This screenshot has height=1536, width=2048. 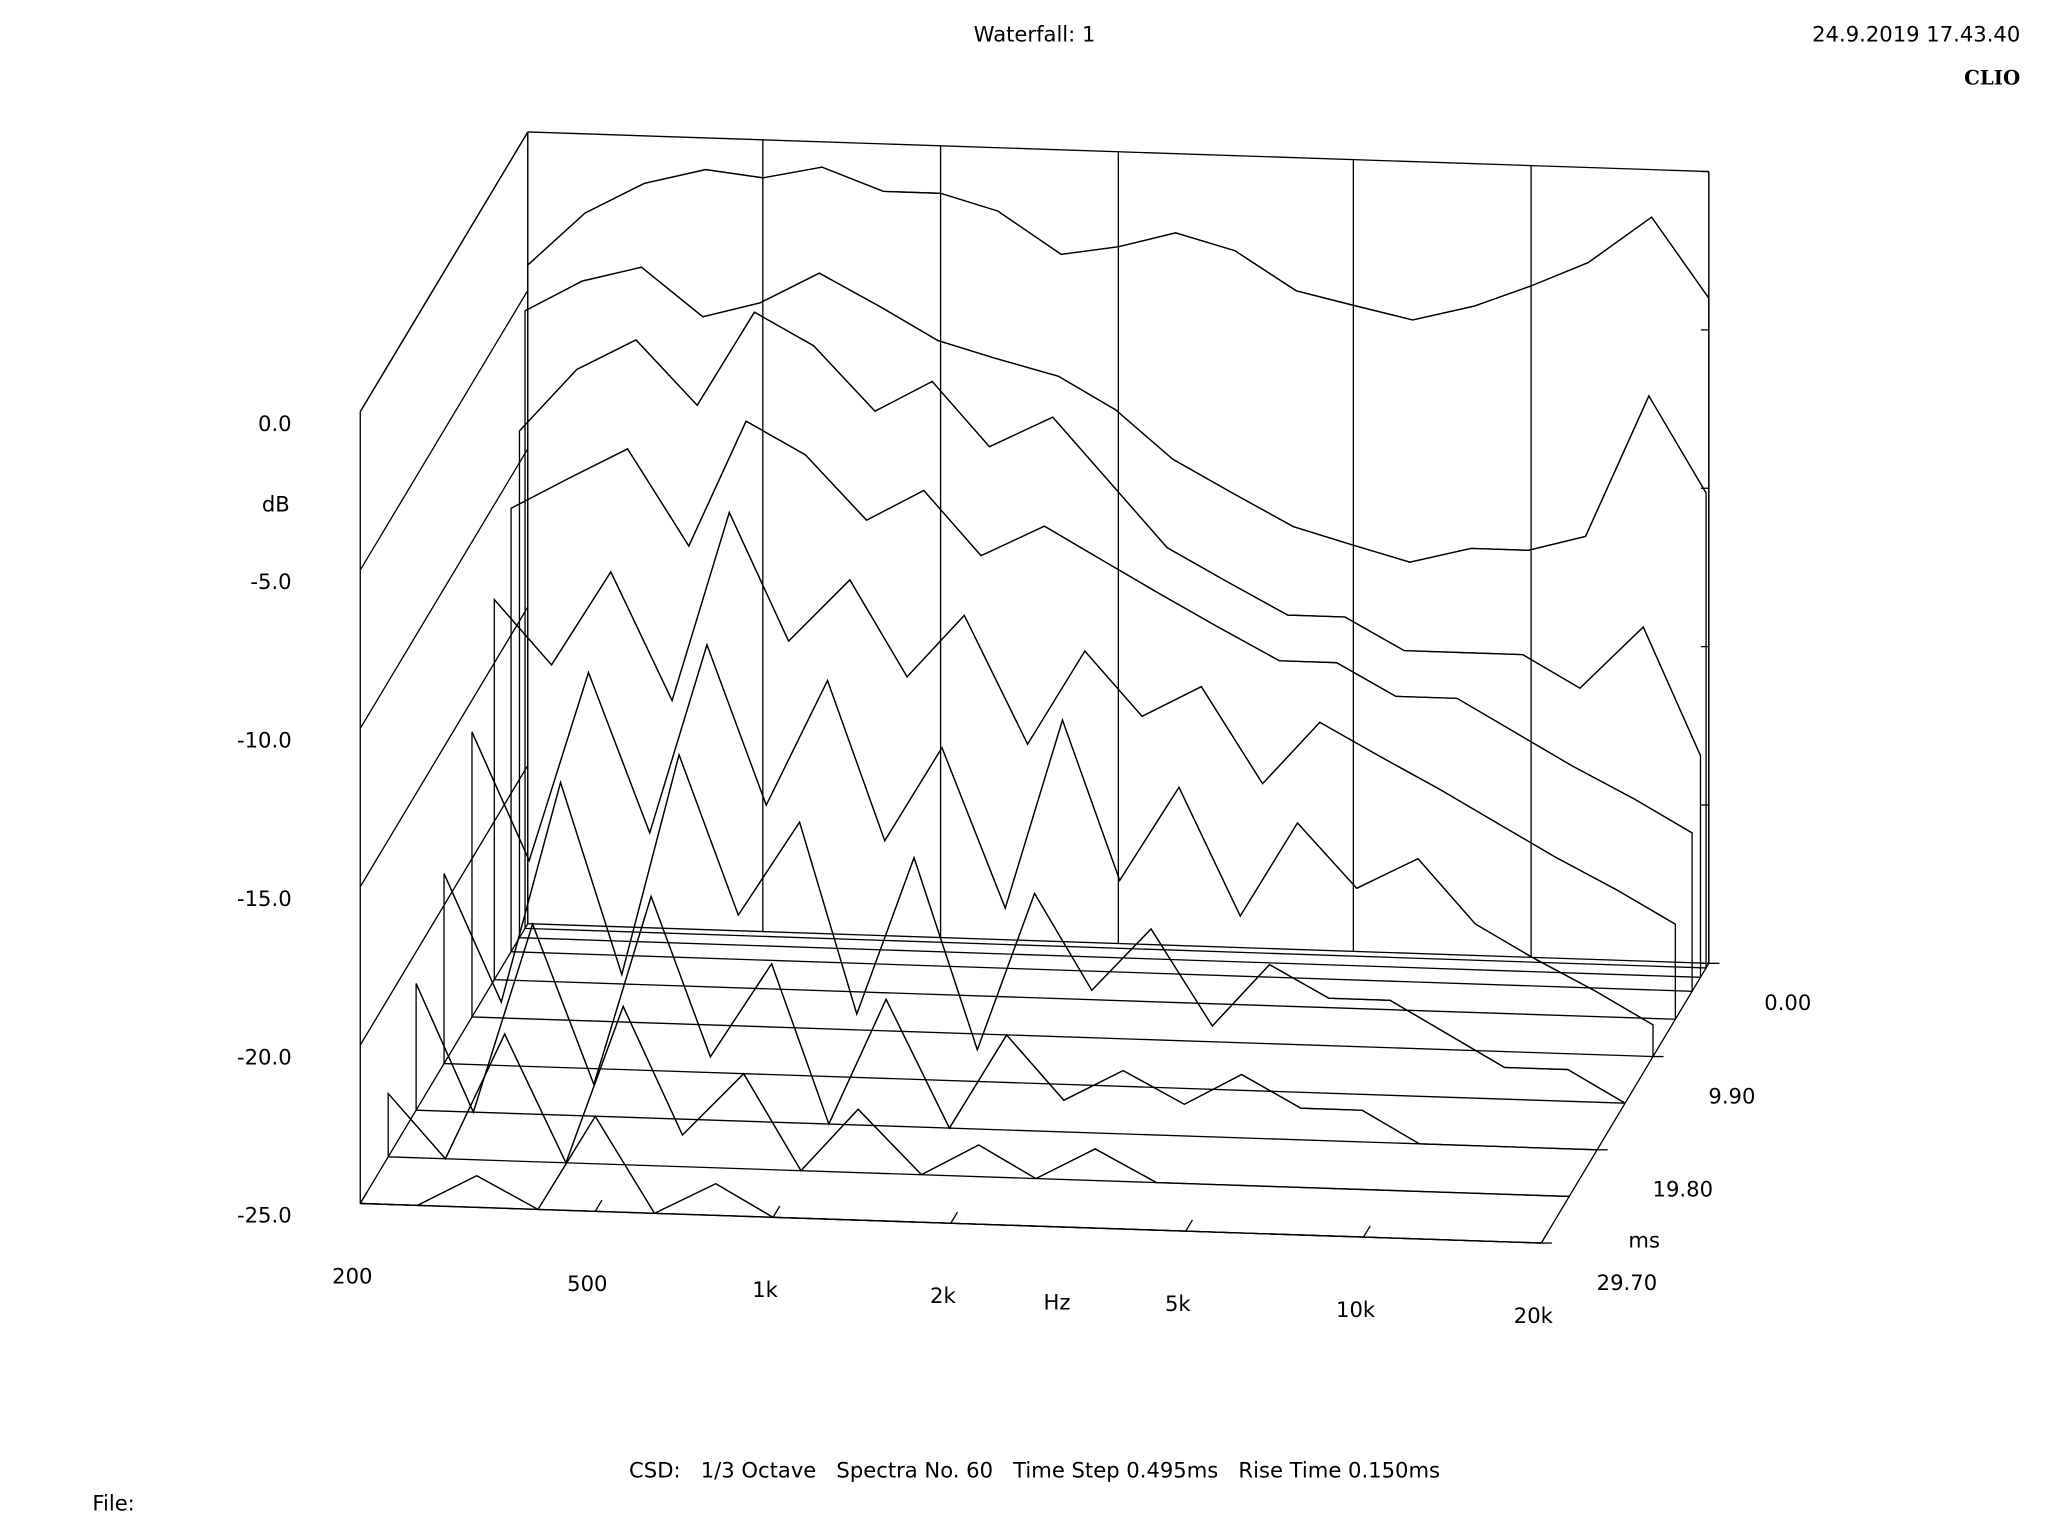 I want to click on y-tick-label: -10.0, so click(x=264, y=740).